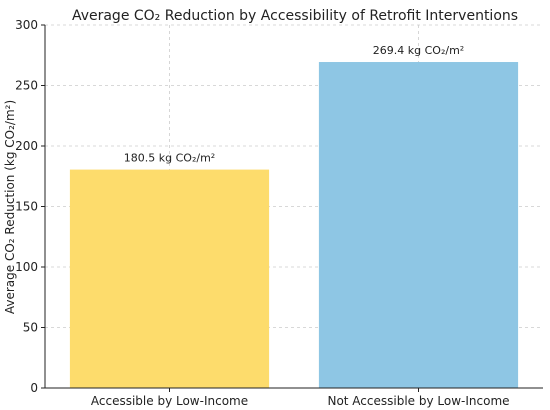  I want to click on y-tick-label: 100, so click(26, 267).